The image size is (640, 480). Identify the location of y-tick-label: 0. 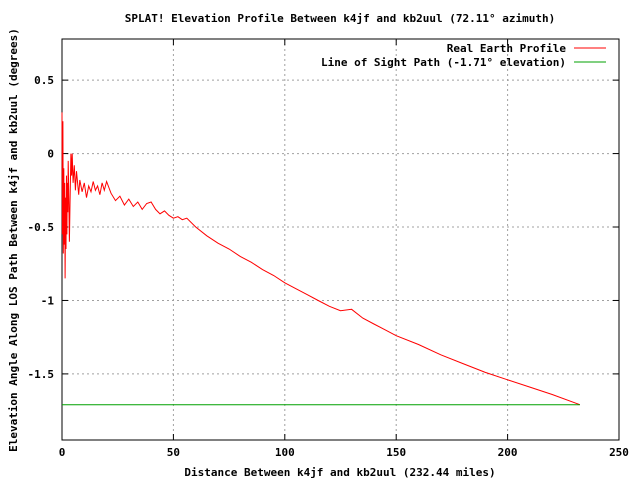
(50, 154).